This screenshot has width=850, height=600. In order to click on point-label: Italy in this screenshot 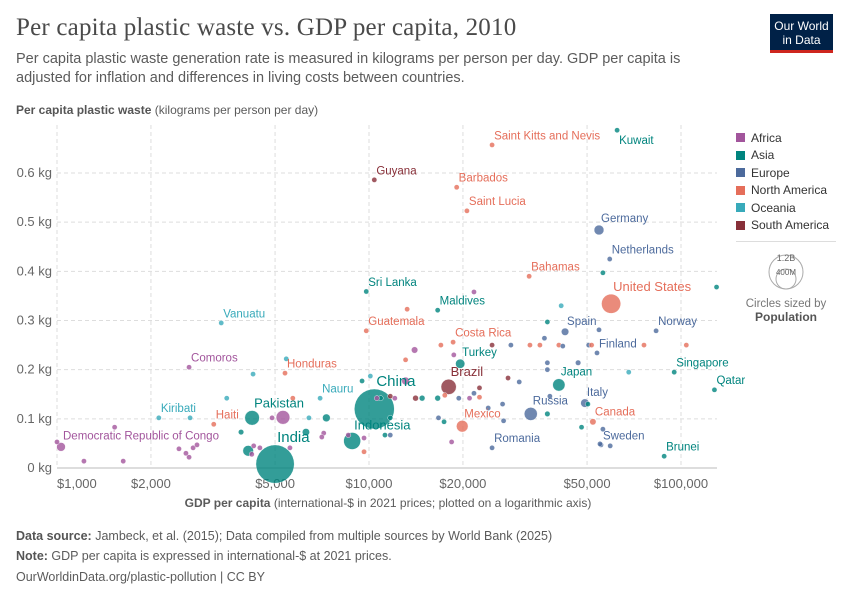, I will do `click(597, 393)`.